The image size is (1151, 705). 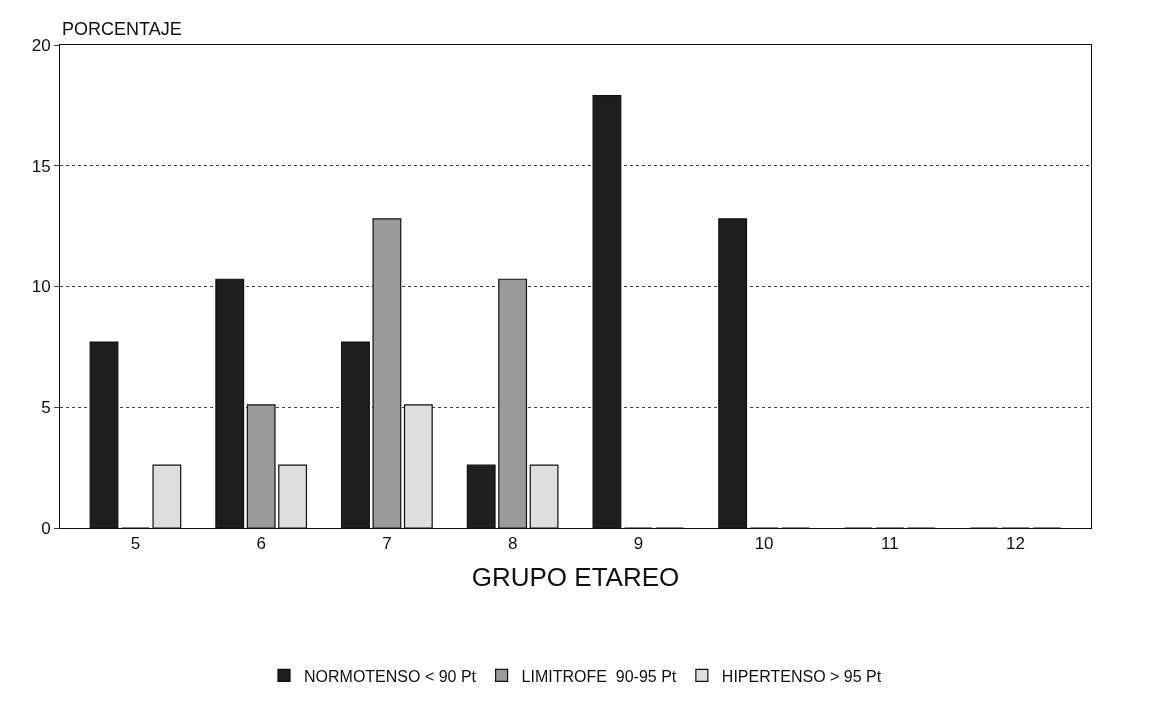 I want to click on x-tick-label: 12, so click(x=1016, y=544).